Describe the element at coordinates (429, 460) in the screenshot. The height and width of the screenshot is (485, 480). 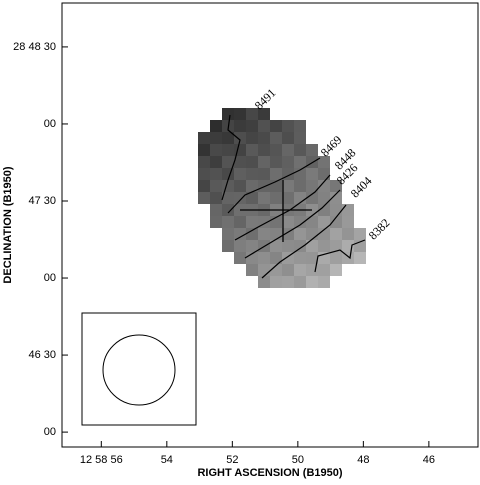
I see `x-tick-label: 46` at that location.